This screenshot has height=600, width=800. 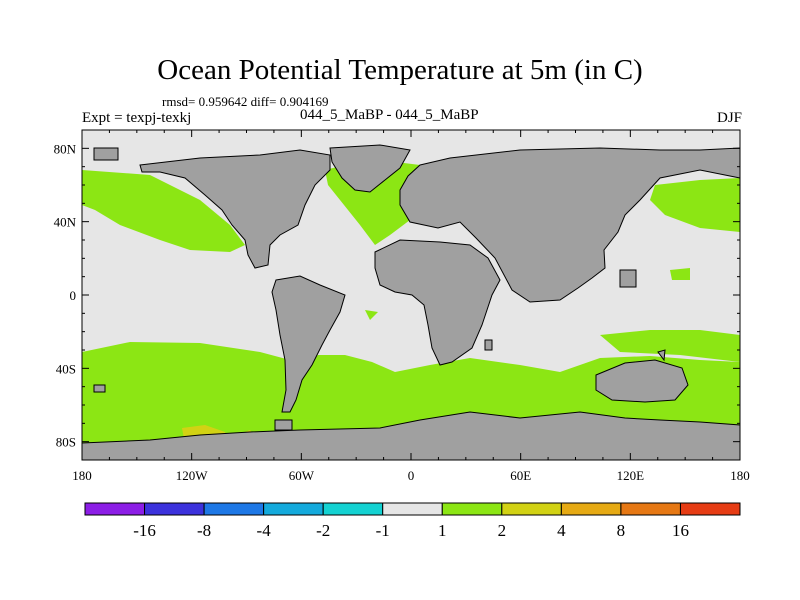 What do you see at coordinates (561, 530) in the screenshot?
I see `colorbar-label: 4` at bounding box center [561, 530].